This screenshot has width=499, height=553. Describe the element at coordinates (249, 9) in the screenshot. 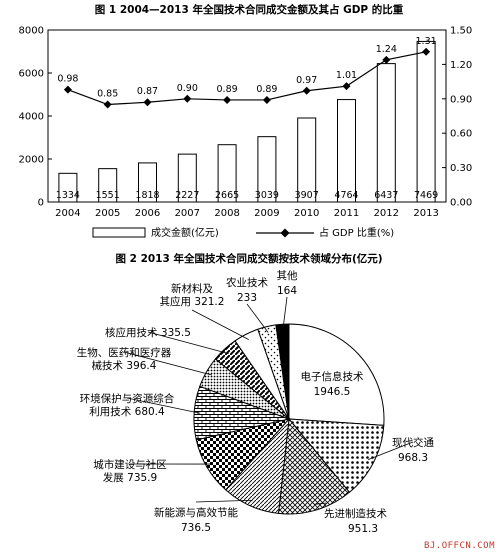

I see `chart1-title: 图 1 2004—2013 年全国技术合同成交金额及其占 GDP 的比重` at that location.